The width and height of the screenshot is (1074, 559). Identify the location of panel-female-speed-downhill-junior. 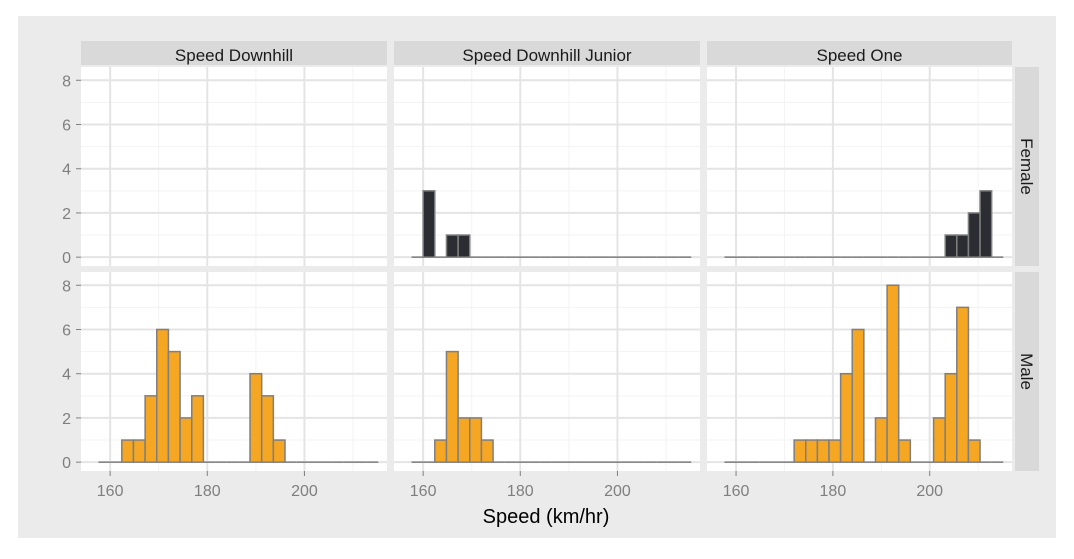
(547, 166).